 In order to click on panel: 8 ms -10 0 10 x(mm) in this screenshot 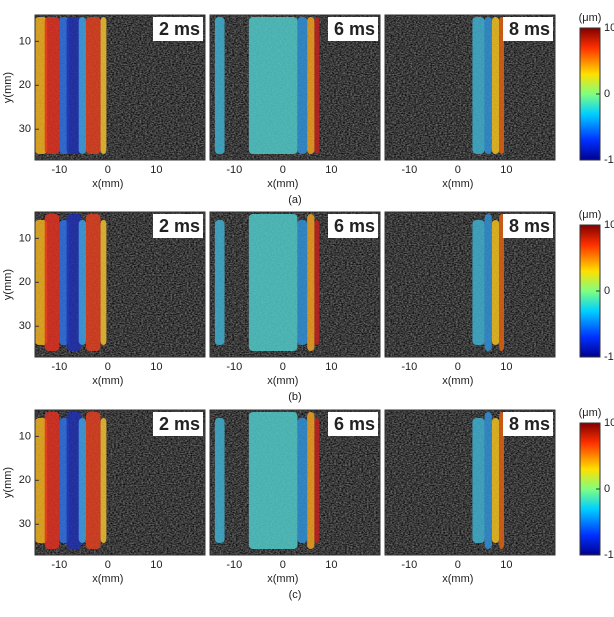, I will do `click(470, 299)`.